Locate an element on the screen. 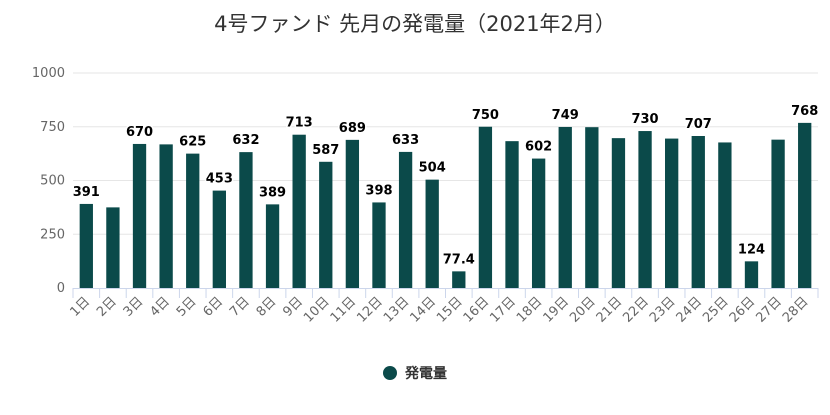 This screenshot has height=415, width=830. x-tick-label: 24日 is located at coordinates (689, 309).